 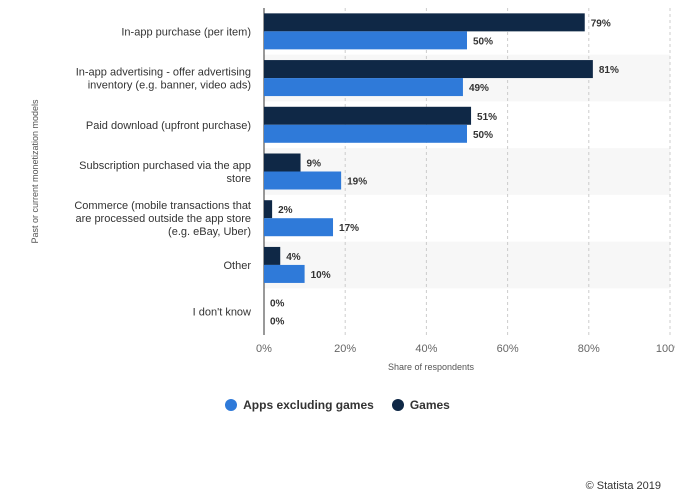 What do you see at coordinates (293, 257) in the screenshot?
I see `value-label-games: 4%` at bounding box center [293, 257].